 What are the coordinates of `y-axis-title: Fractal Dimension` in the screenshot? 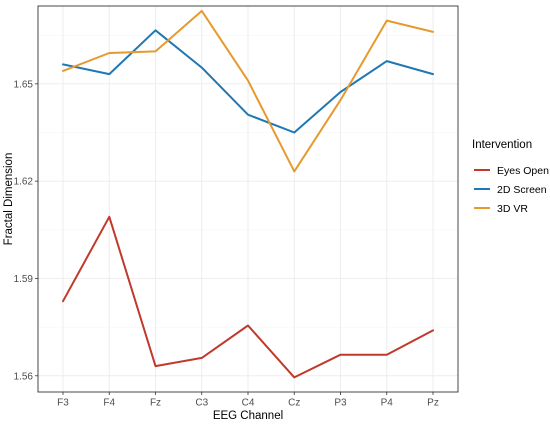 It's located at (9, 199).